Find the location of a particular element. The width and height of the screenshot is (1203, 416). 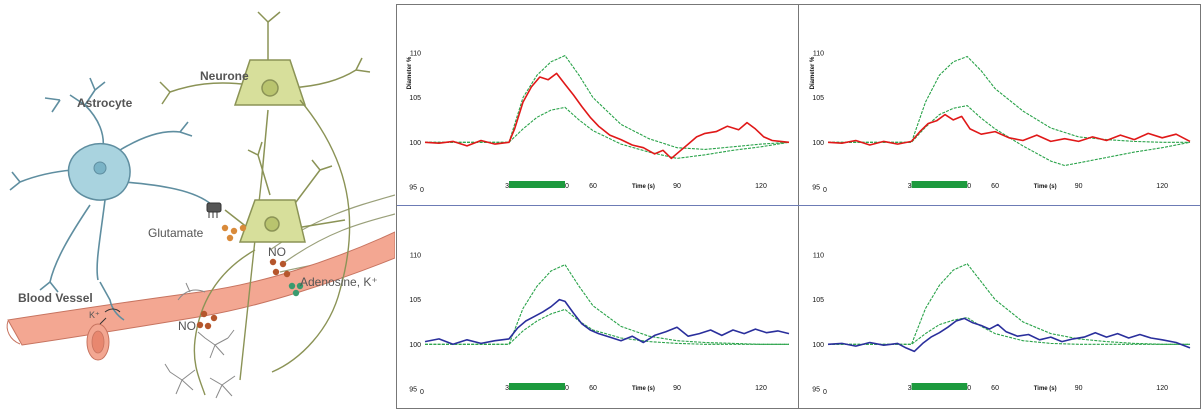

astrocyte-label: Astrocyte is located at coordinates (105, 103).